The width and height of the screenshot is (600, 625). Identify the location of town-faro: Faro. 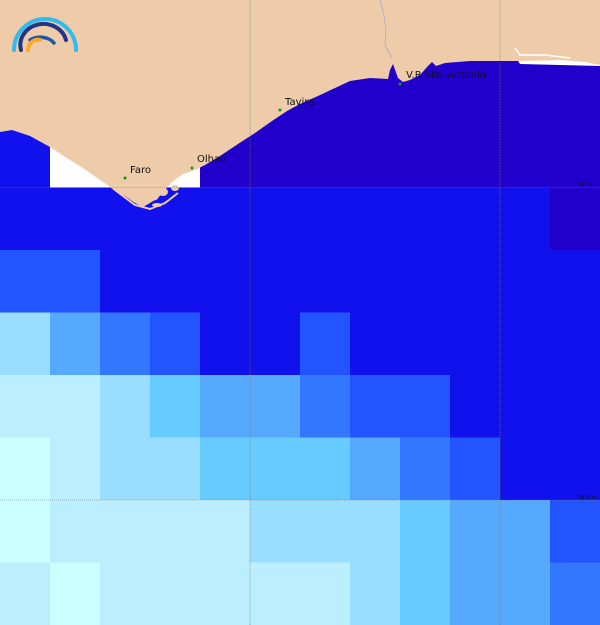
(137, 172).